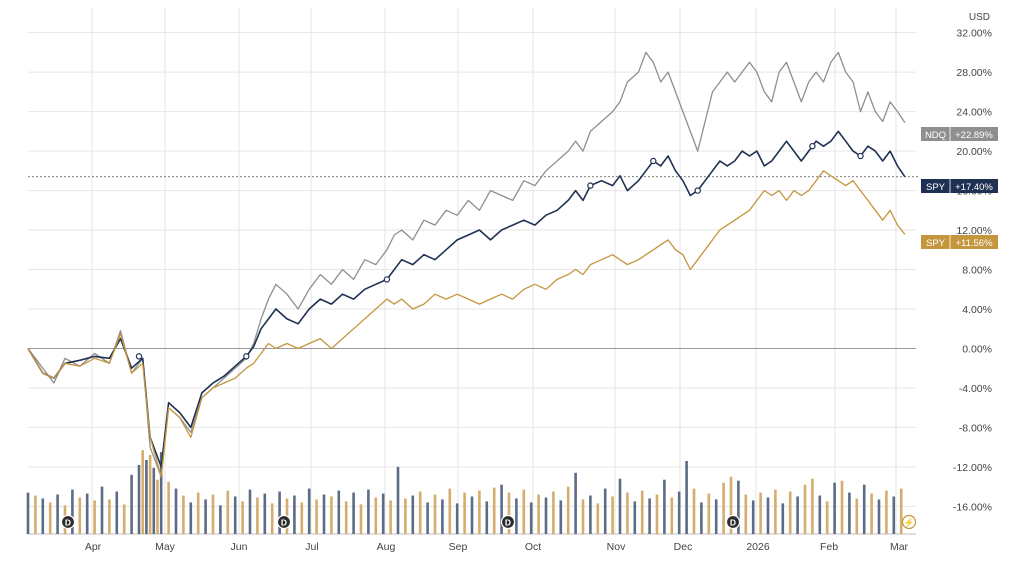 This screenshot has width=1024, height=576. Describe the element at coordinates (974, 135) in the screenshot. I see `series-badge-value: +22.89%` at that location.